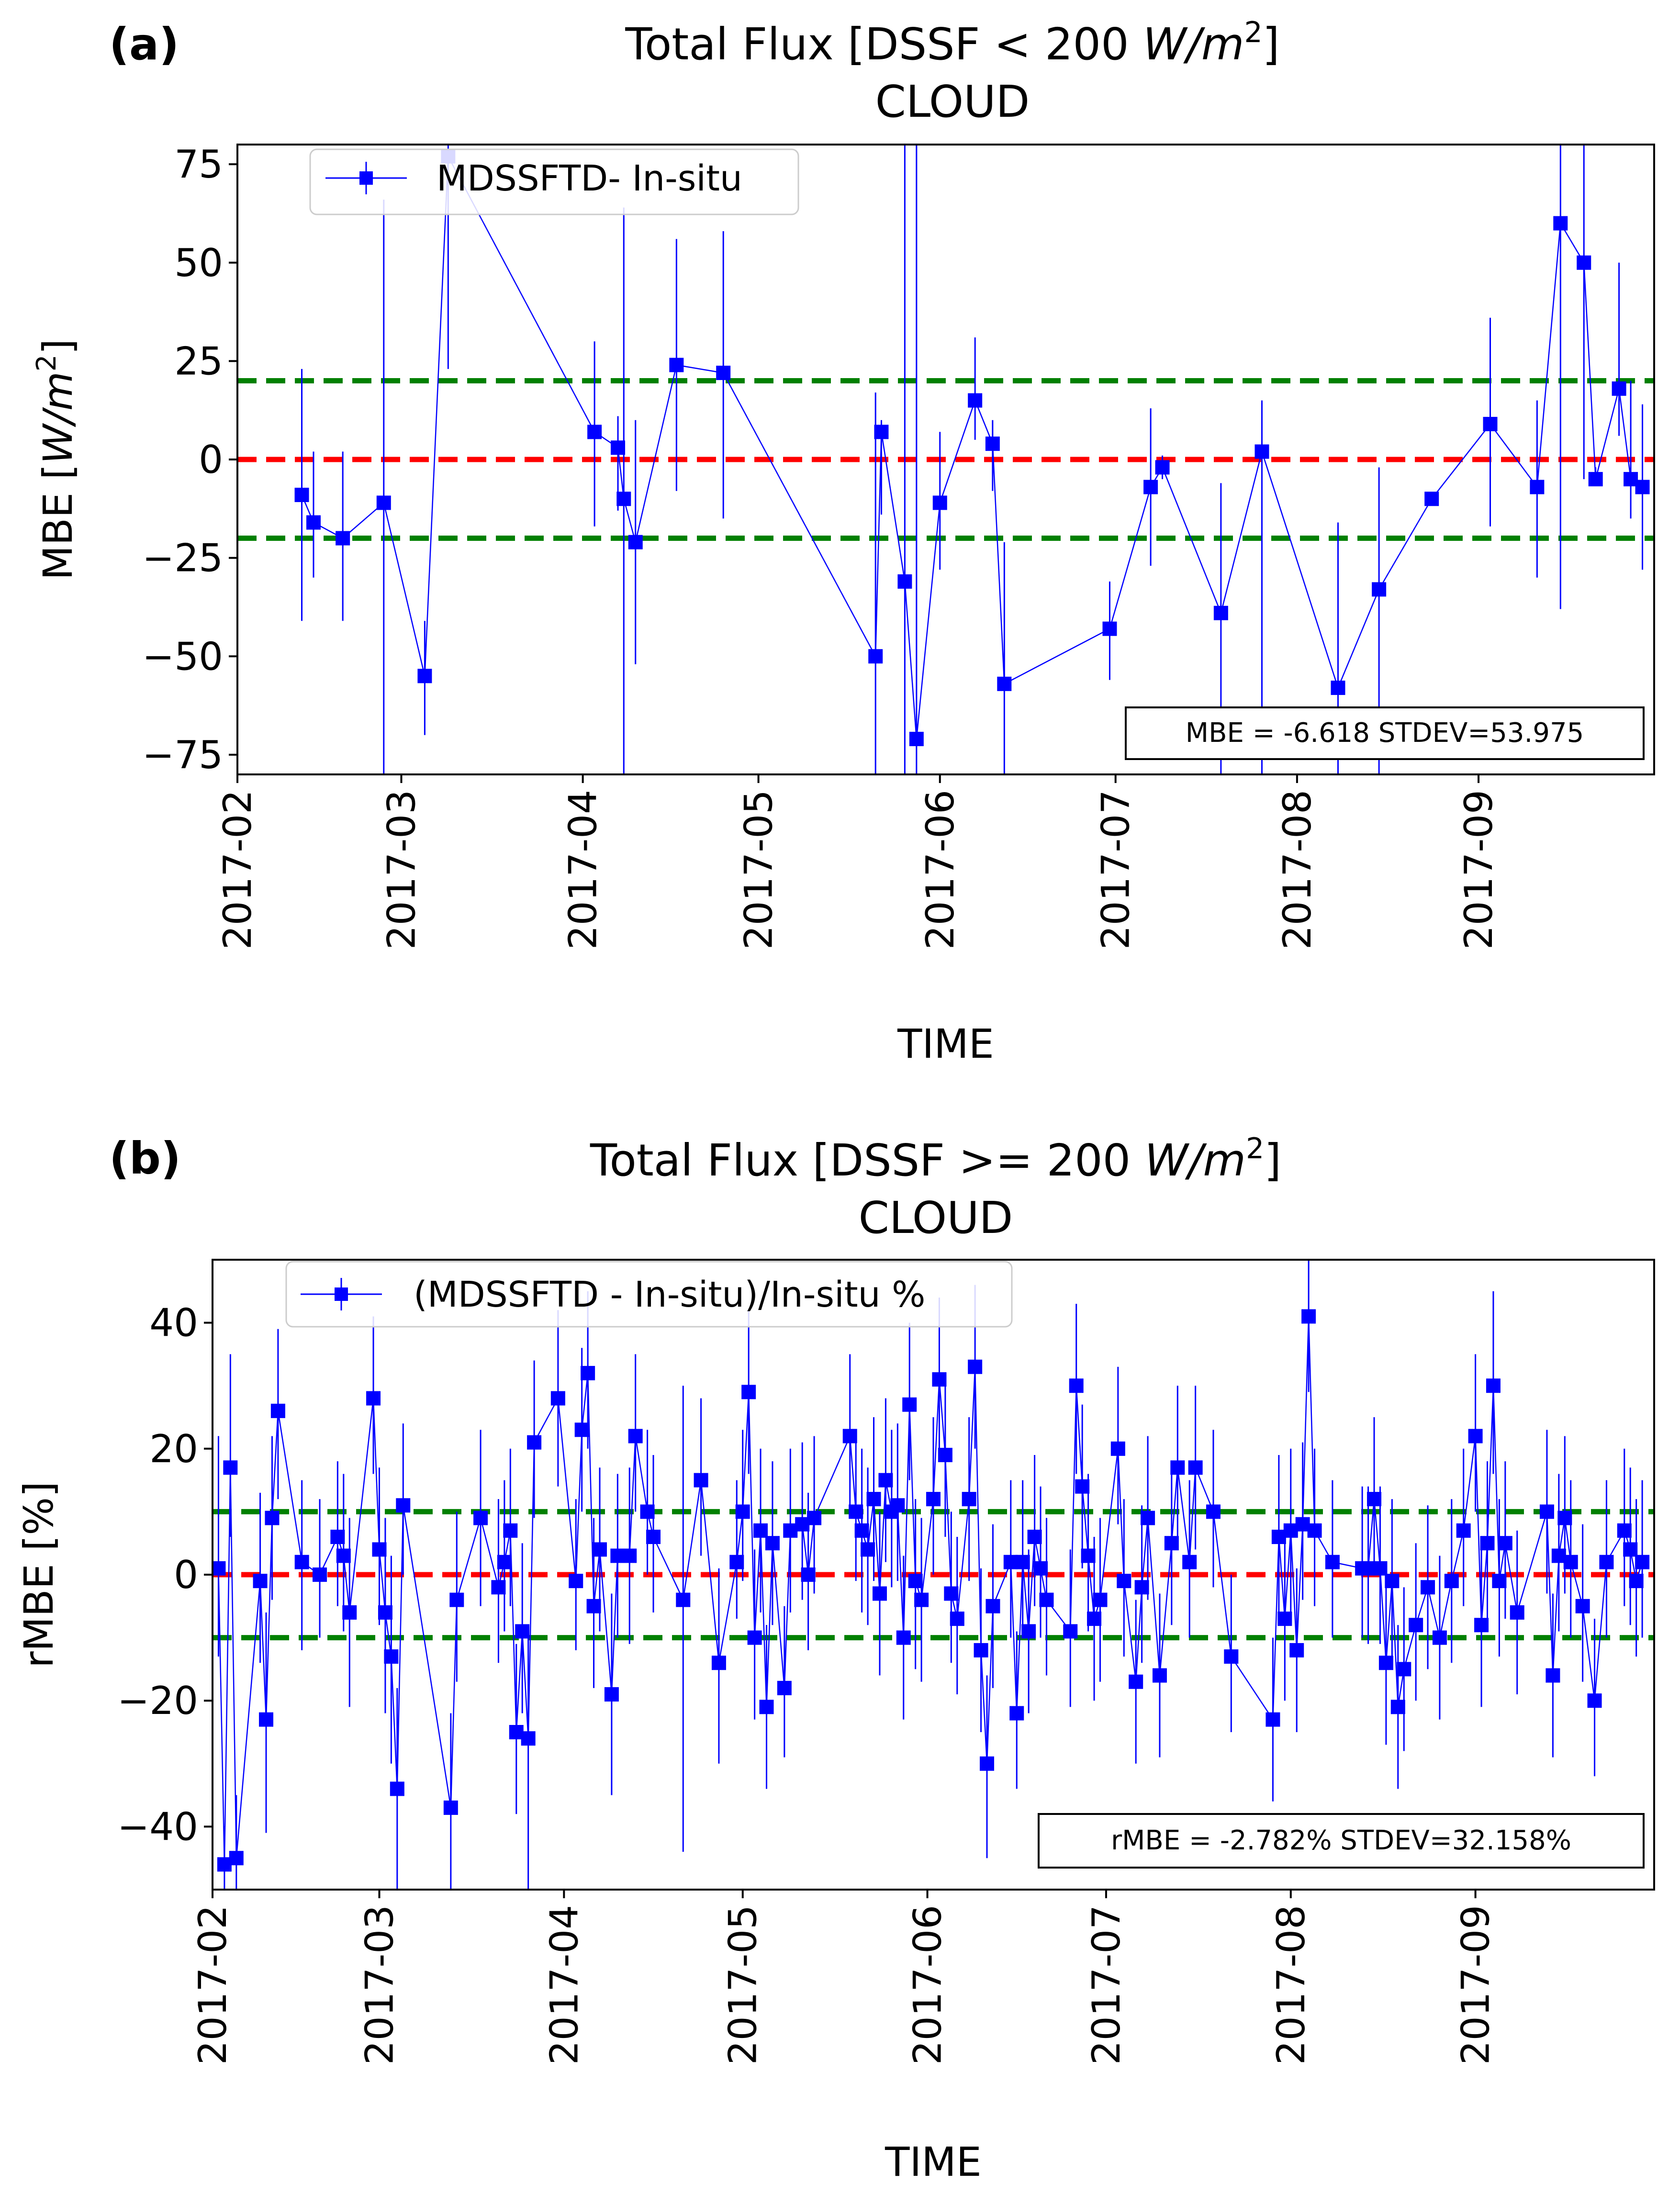 The width and height of the screenshot is (1680, 2194). Describe the element at coordinates (934, 2161) in the screenshot. I see `panel-b-x-axis-label: TIME` at that location.